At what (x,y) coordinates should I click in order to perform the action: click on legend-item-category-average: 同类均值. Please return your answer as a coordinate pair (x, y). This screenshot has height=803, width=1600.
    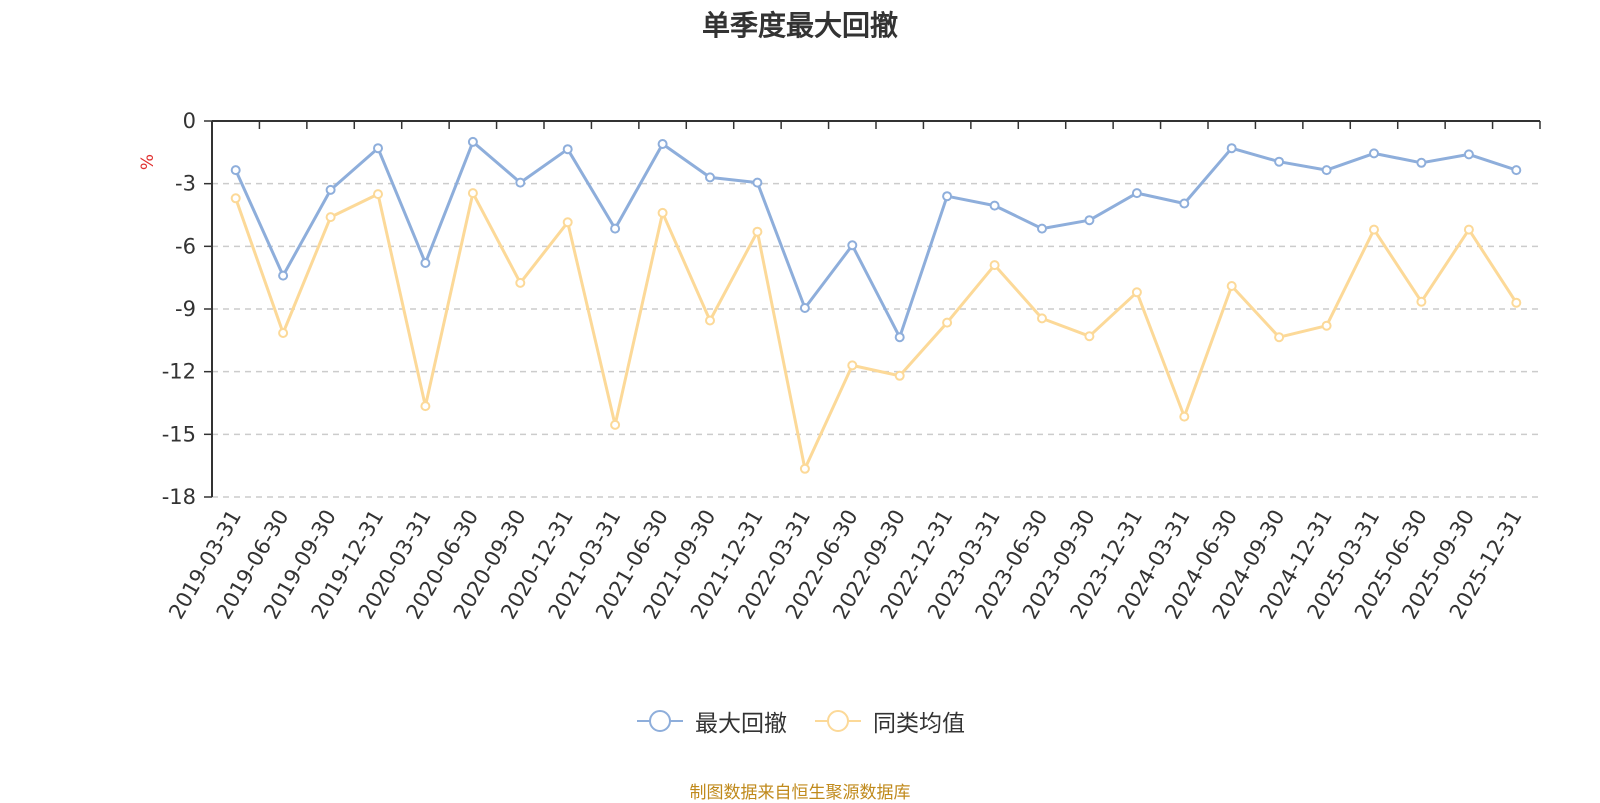
    Looking at the image, I should click on (889, 721).